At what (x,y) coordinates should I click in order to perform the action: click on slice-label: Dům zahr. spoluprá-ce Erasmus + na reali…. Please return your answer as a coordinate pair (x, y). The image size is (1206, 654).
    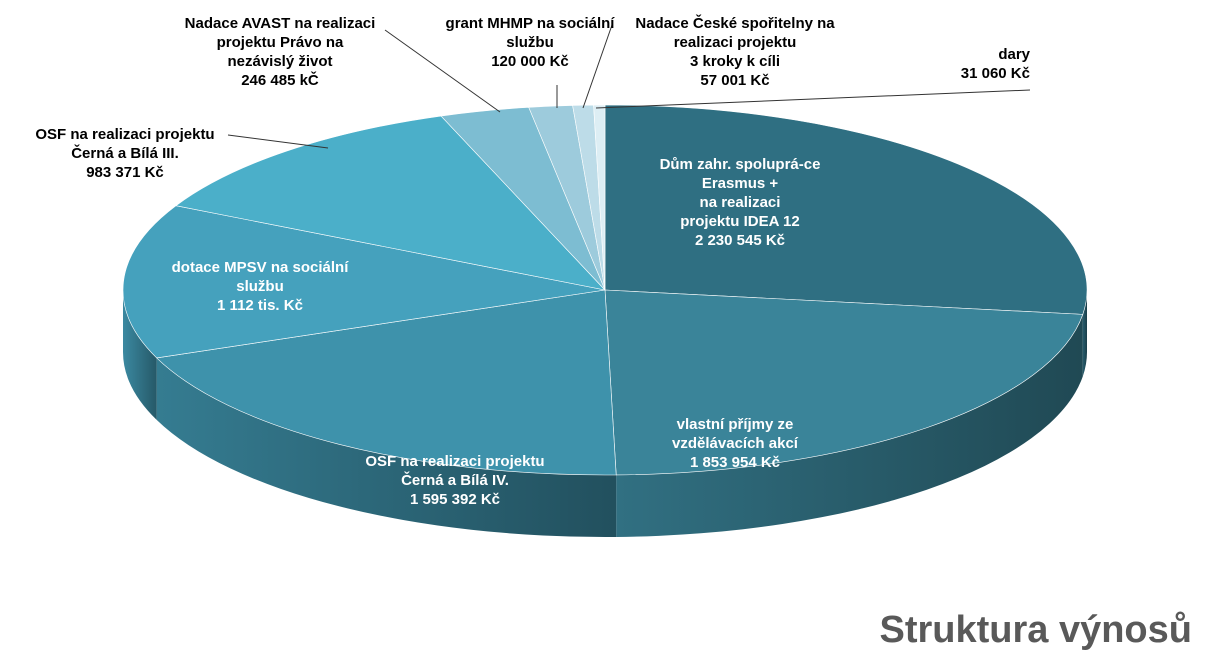
    Looking at the image, I should click on (740, 202).